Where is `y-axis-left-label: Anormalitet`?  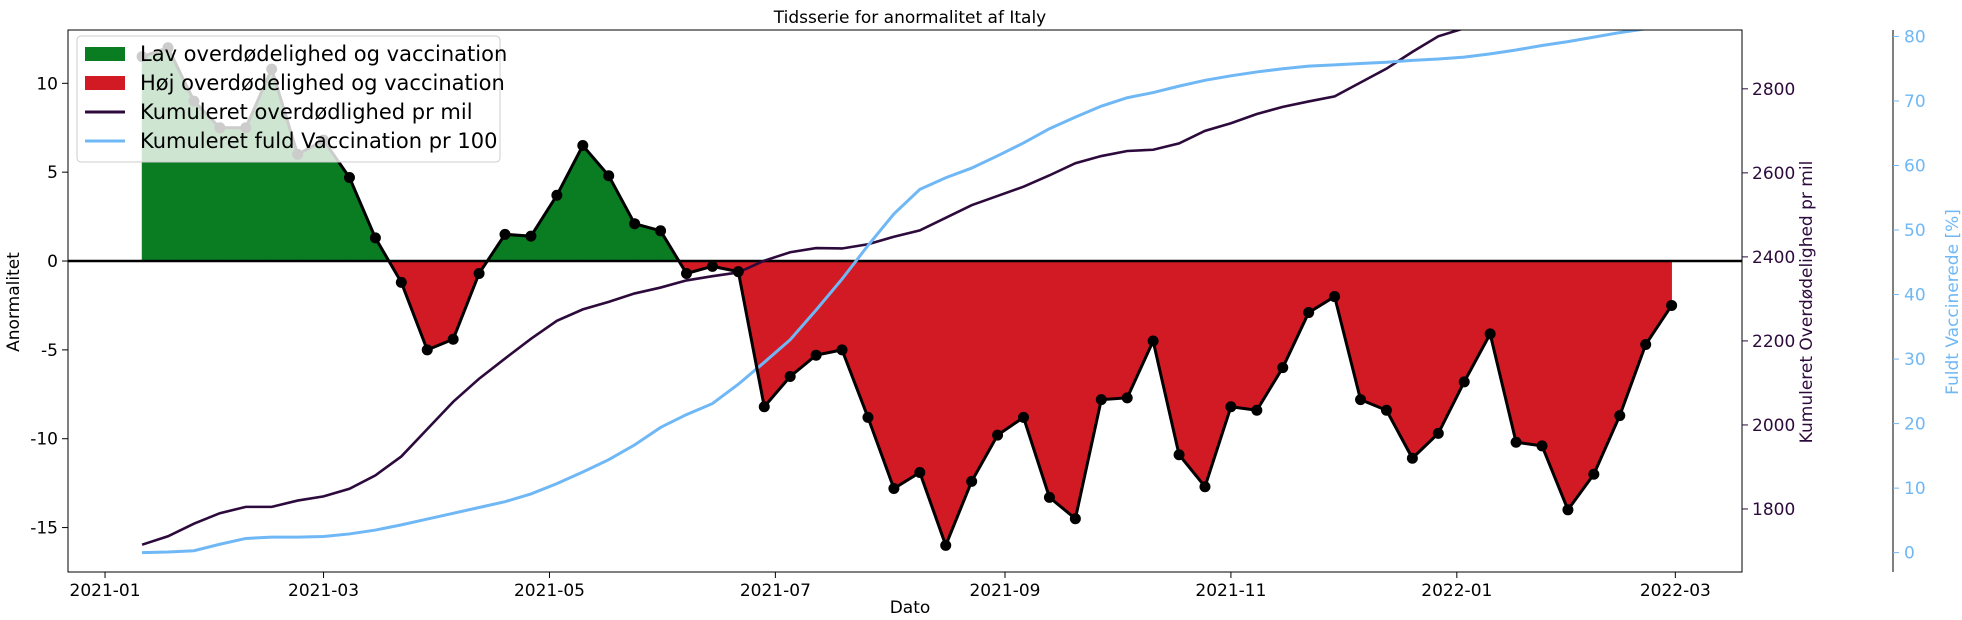 y-axis-left-label: Anormalitet is located at coordinates (14, 302).